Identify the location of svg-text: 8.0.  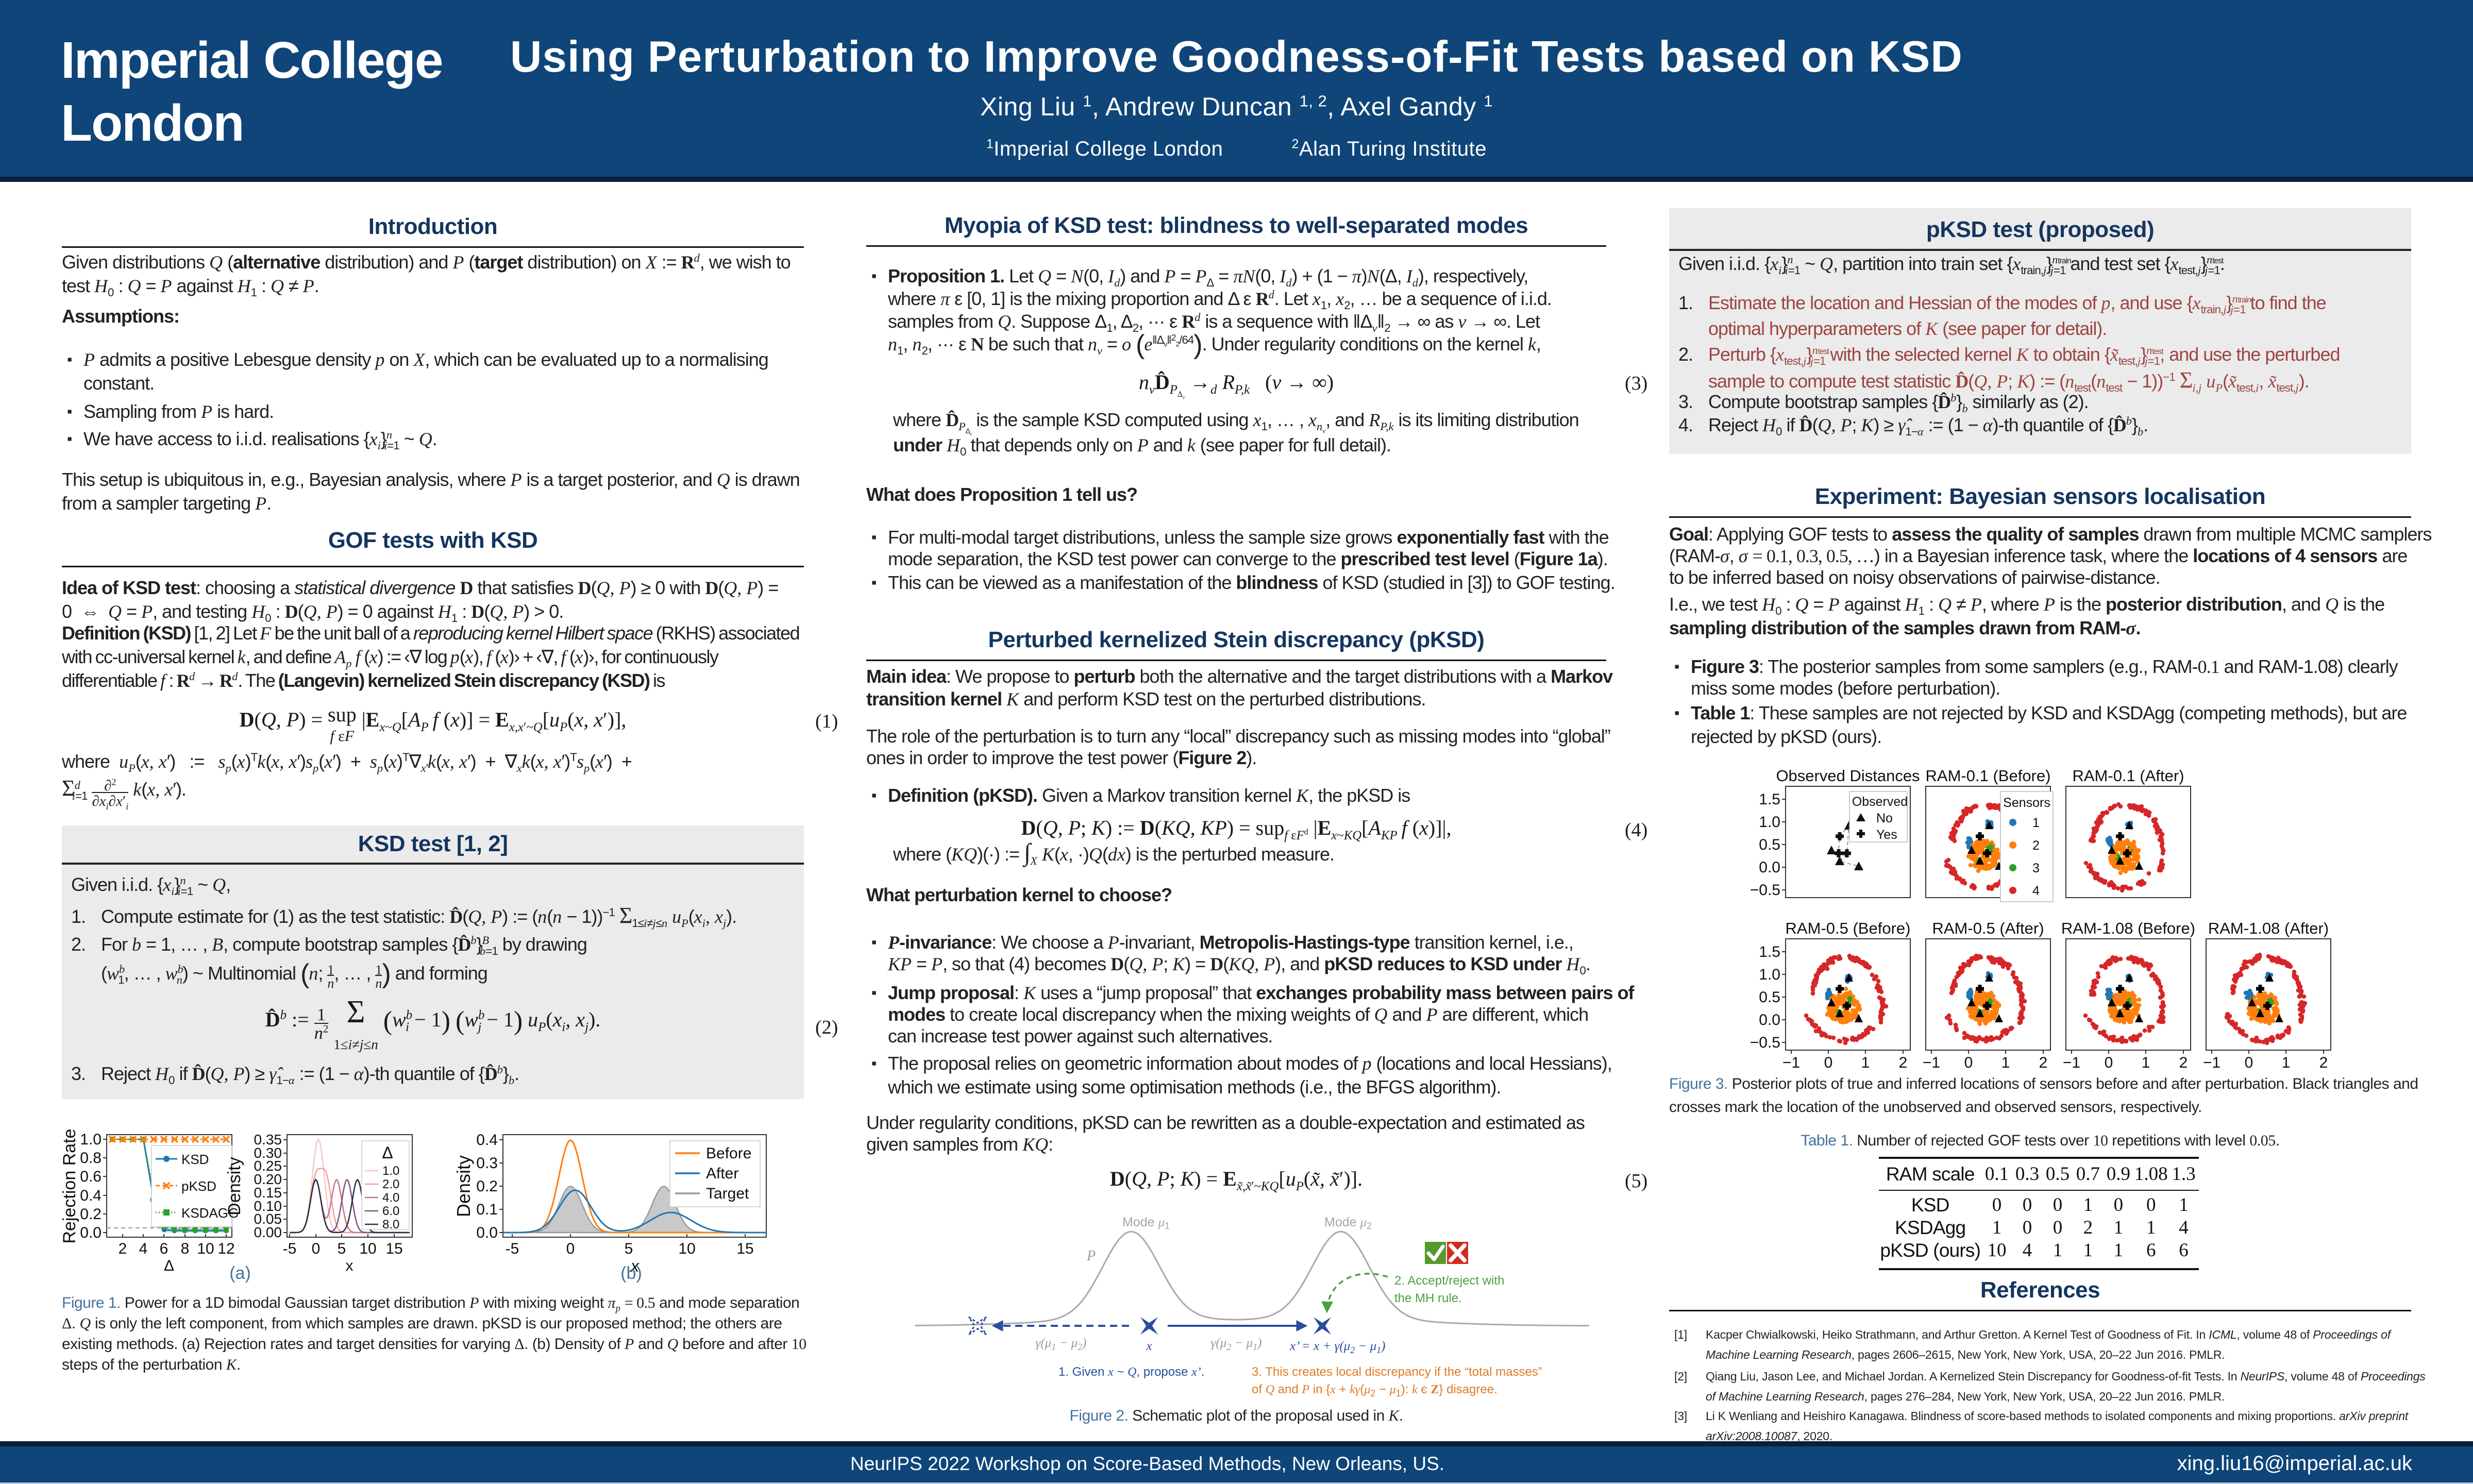
(390, 1225).